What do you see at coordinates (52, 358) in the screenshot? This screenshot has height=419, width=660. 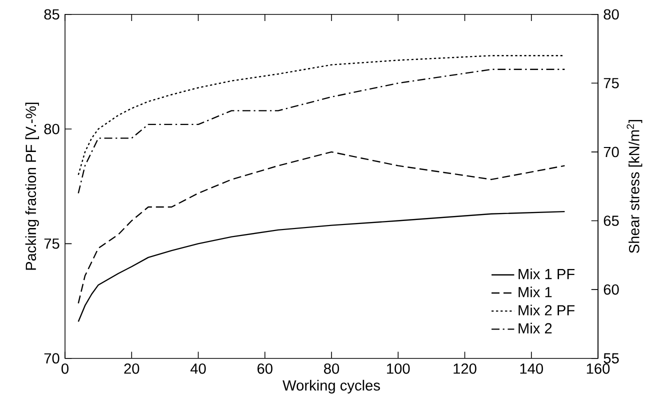 I see `y-tick-label: 70` at bounding box center [52, 358].